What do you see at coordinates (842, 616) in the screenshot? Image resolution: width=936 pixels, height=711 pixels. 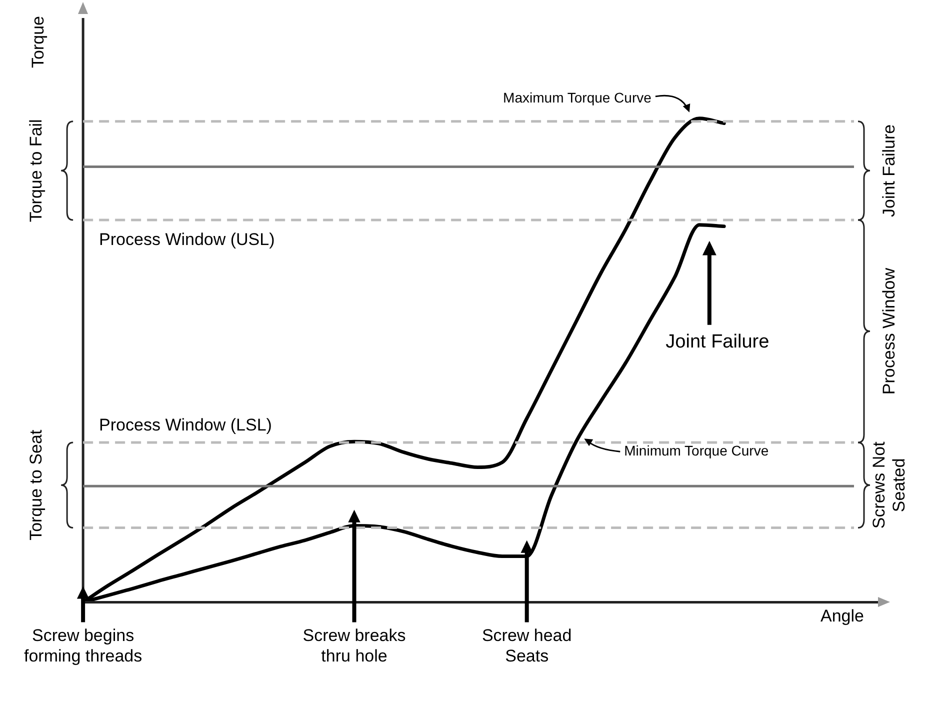 I see `x-axis-title: Angle` at bounding box center [842, 616].